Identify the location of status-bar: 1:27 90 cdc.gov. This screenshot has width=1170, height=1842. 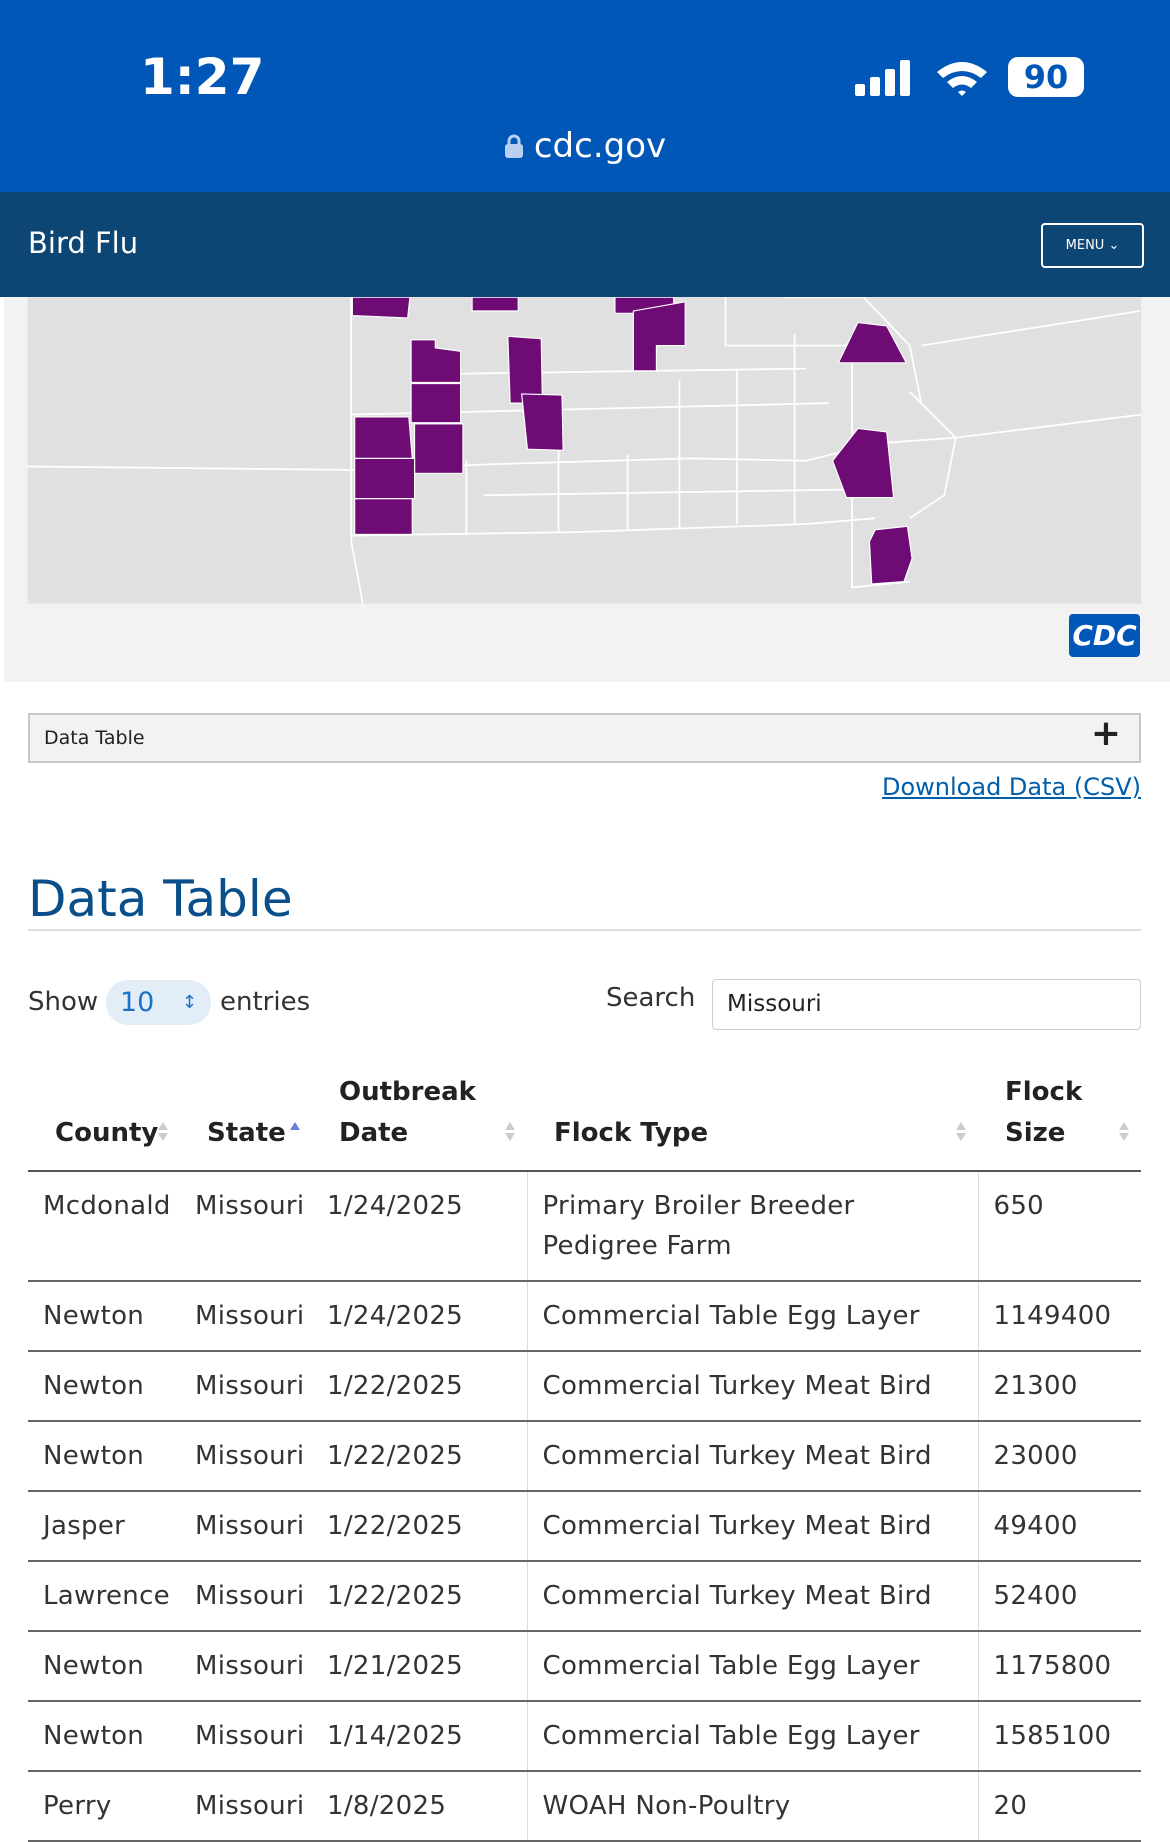
(585, 96).